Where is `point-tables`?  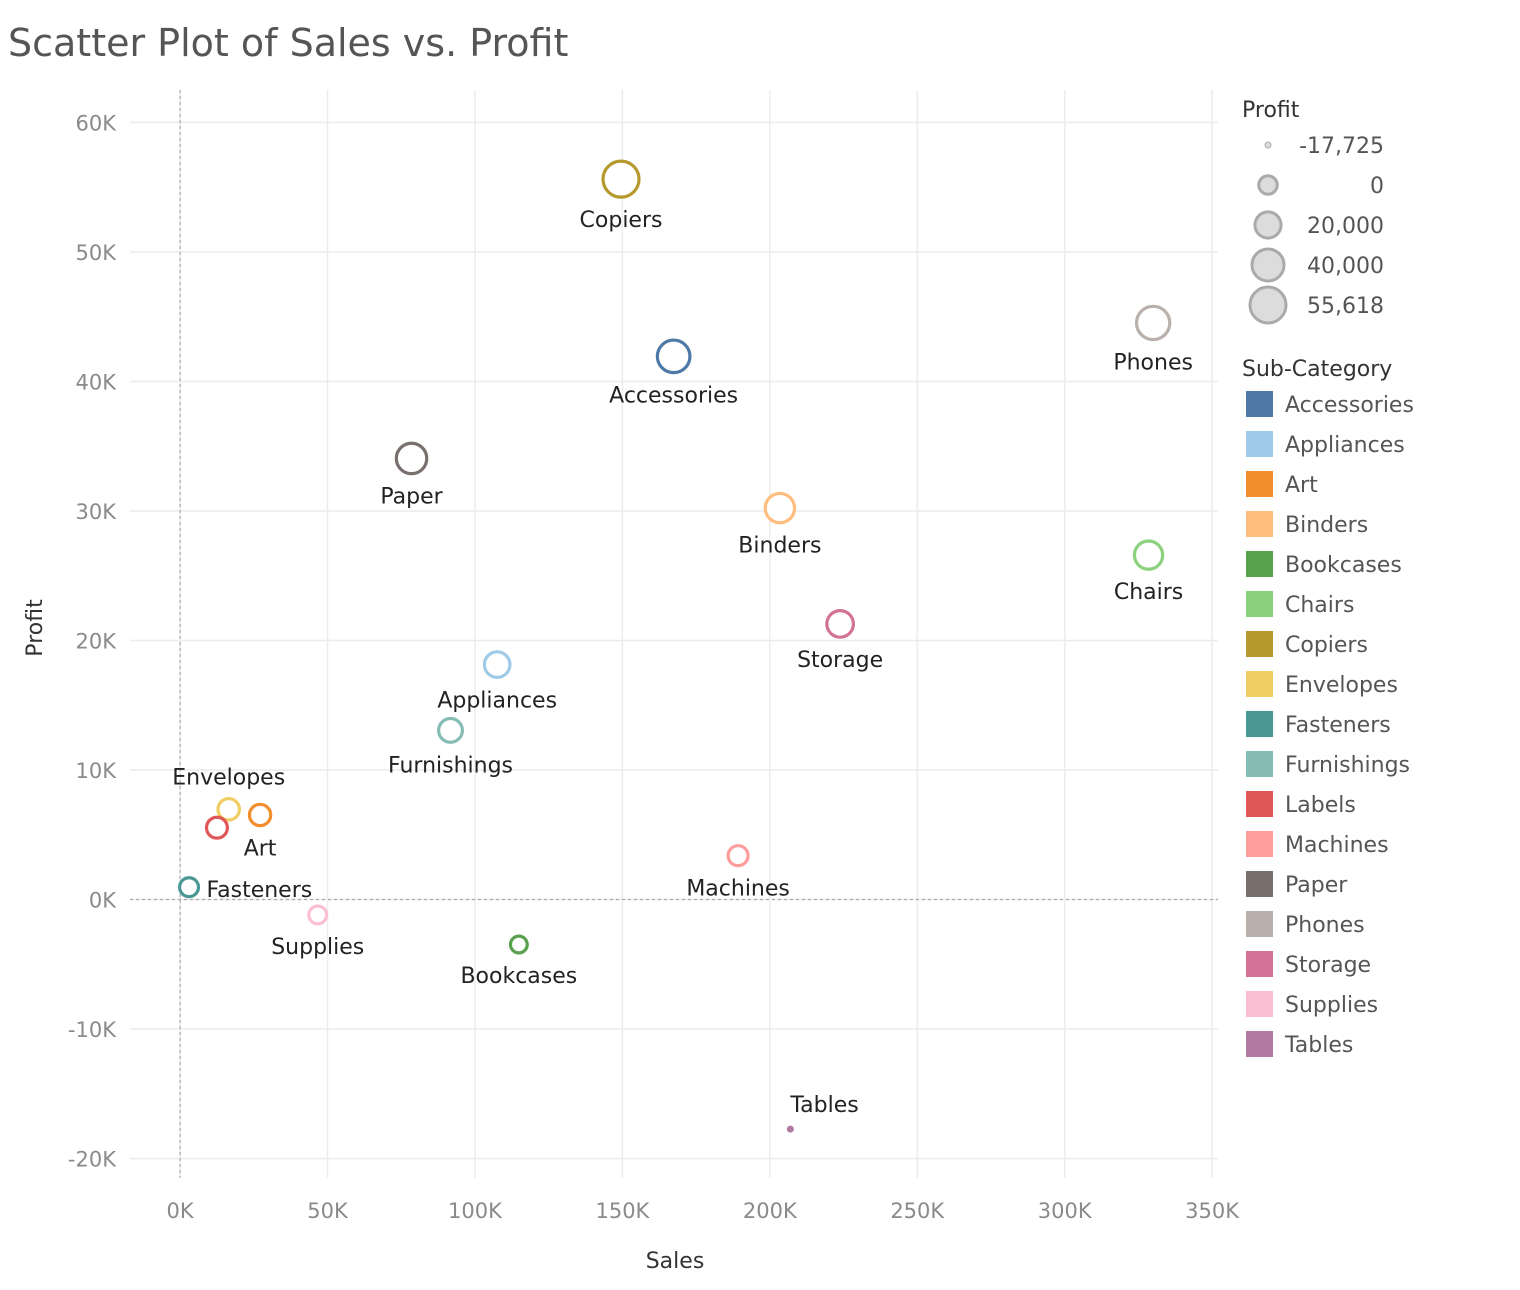 point-tables is located at coordinates (790, 1129).